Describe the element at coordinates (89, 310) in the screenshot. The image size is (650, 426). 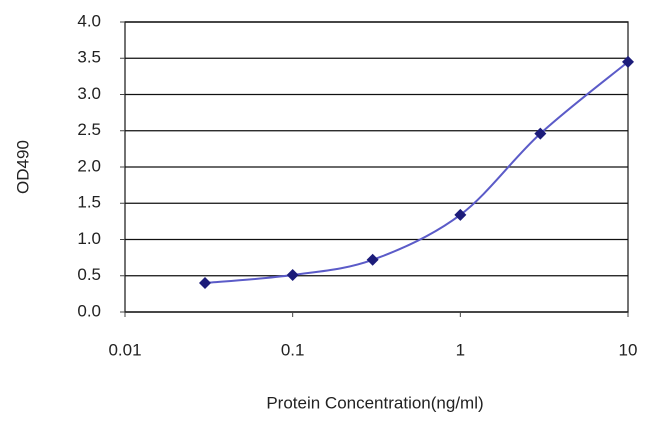
I see `y-tick-label: 0.0` at that location.